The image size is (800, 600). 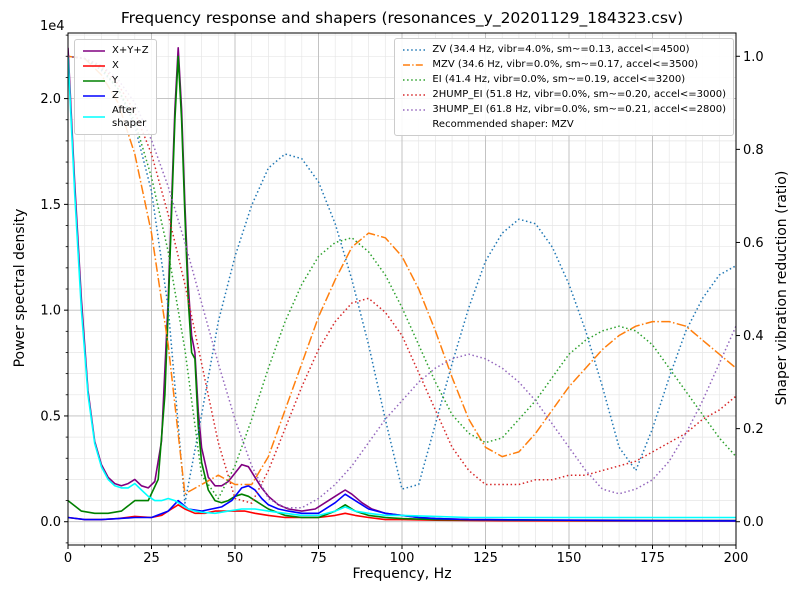 I want to click on legend-blank-sample, so click(x=414, y=125).